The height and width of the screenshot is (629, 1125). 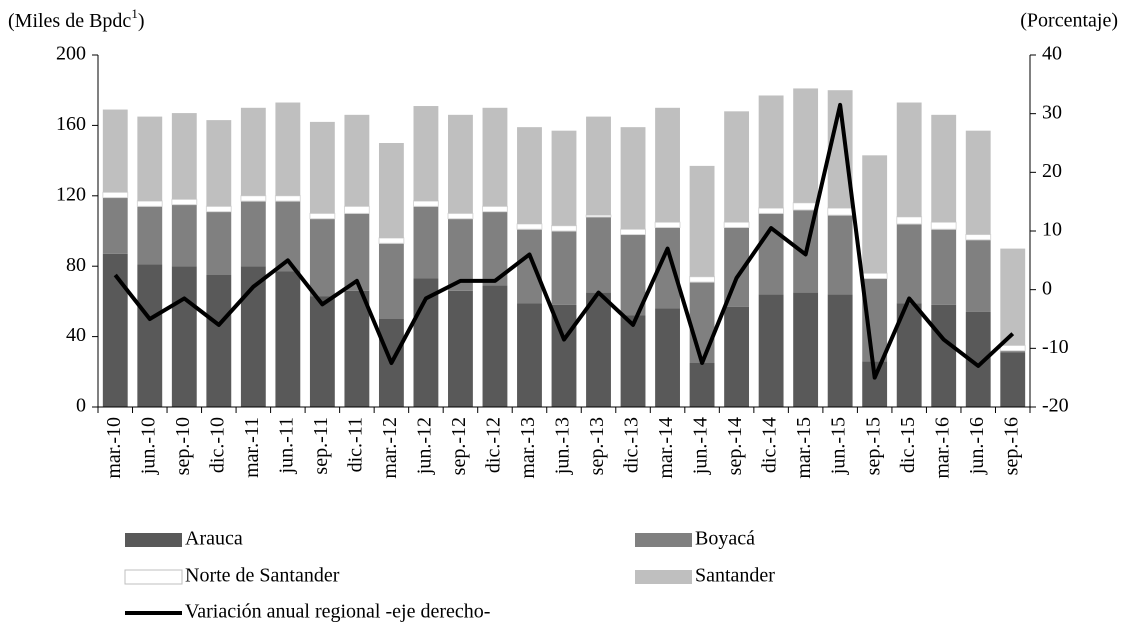 What do you see at coordinates (1052, 230) in the screenshot?
I see `y2-tick-label: 10` at bounding box center [1052, 230].